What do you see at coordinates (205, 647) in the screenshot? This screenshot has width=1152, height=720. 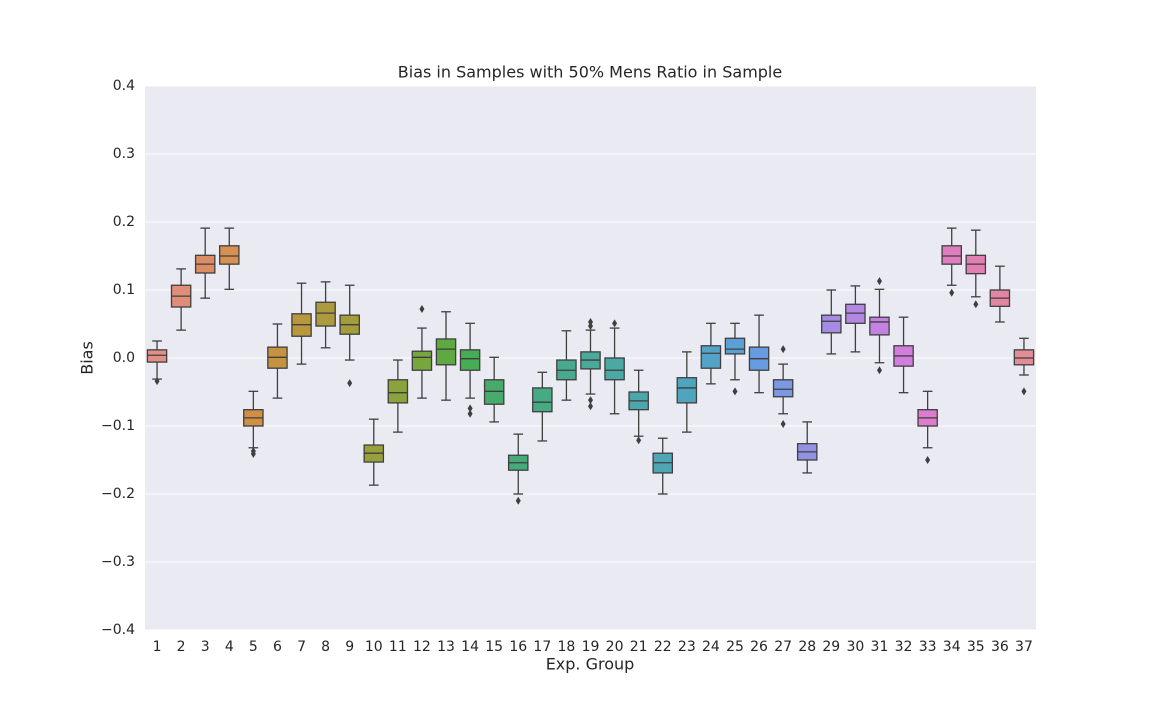 I see `x-tick-label: 3` at bounding box center [205, 647].